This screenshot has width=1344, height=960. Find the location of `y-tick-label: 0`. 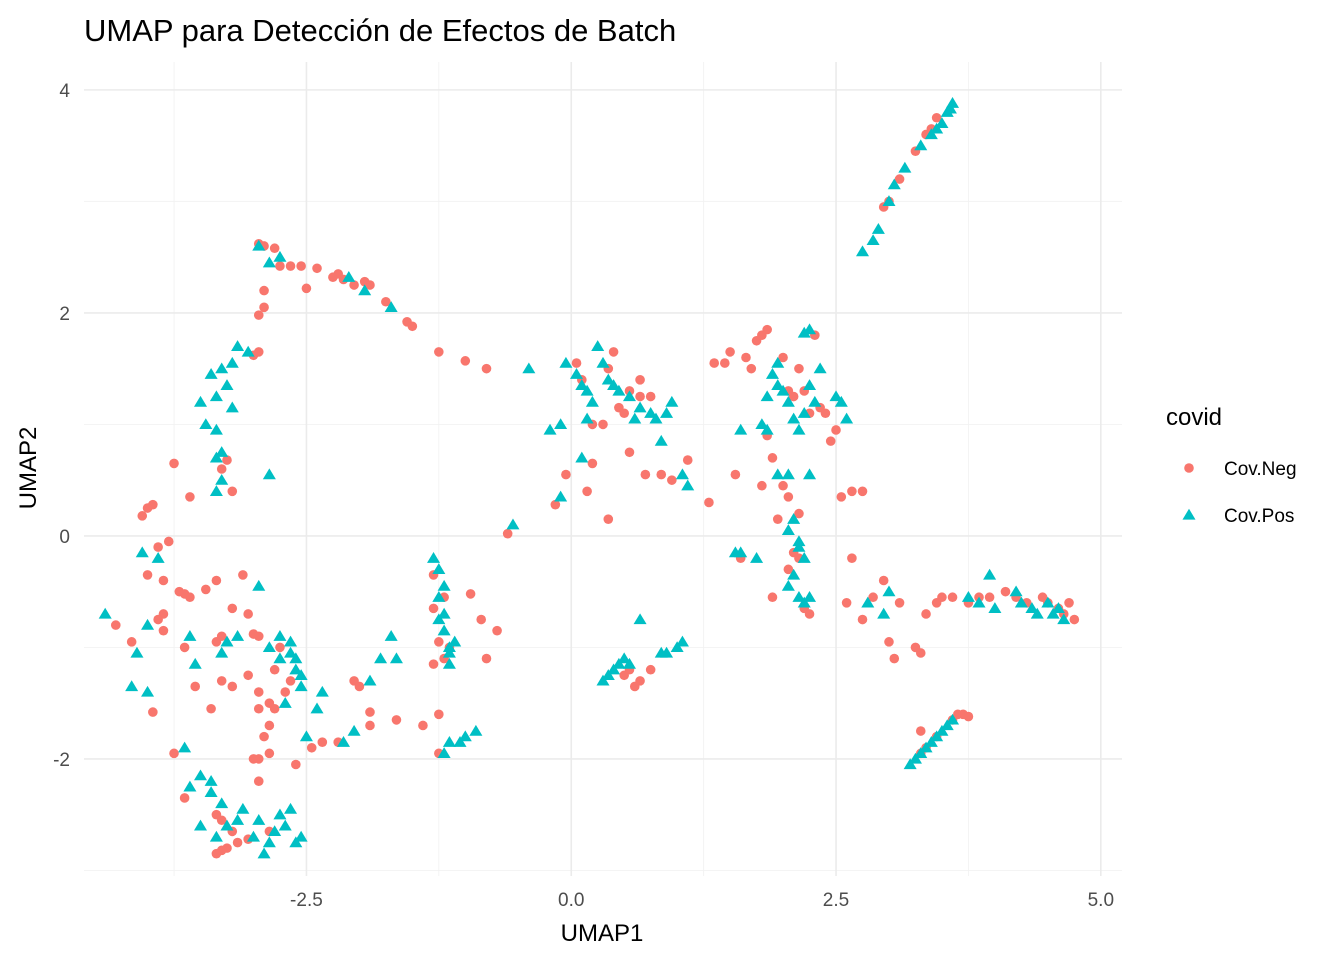

y-tick-label: 0 is located at coordinates (64, 537).